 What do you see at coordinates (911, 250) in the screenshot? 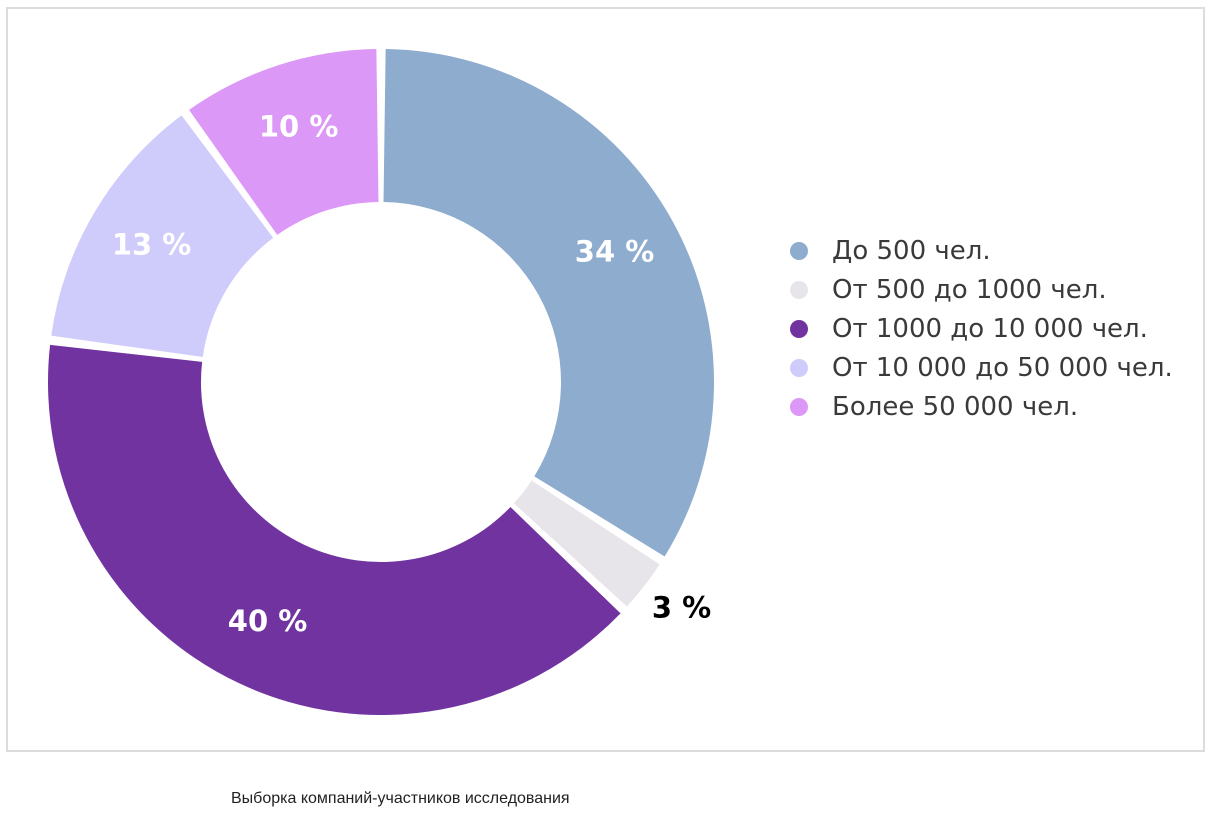
I see `legend-label: До 500 чел.` at bounding box center [911, 250].